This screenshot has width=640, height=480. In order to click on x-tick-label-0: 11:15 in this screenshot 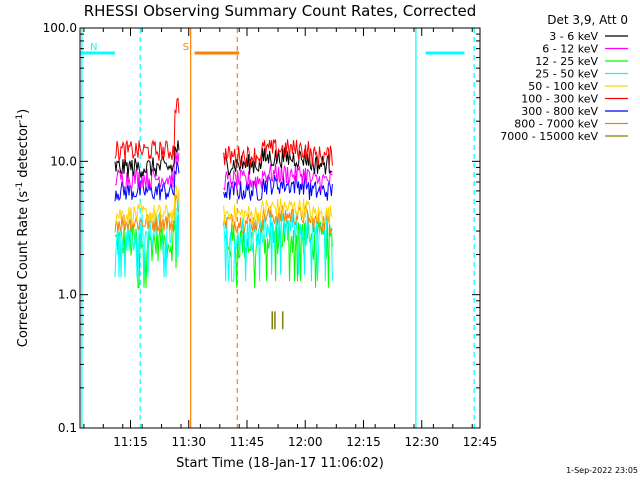, I will do `click(130, 442)`.